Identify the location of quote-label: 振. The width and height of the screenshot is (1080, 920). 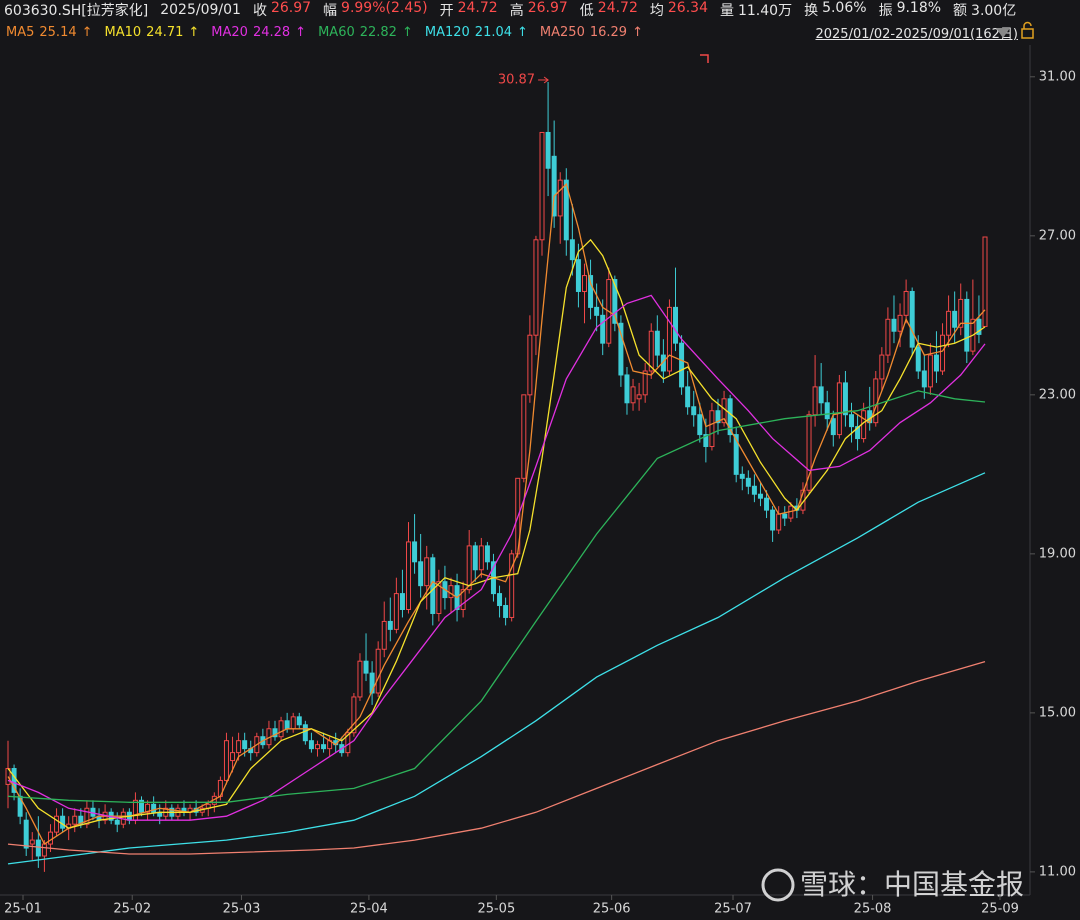
(885, 11).